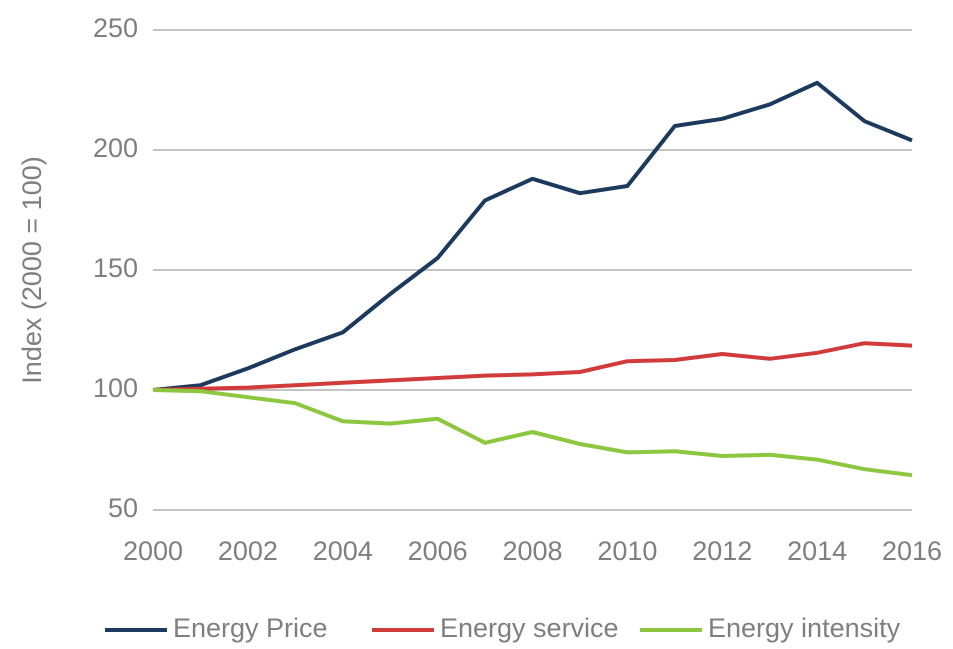  I want to click on x-tick-label: 2012, so click(722, 551).